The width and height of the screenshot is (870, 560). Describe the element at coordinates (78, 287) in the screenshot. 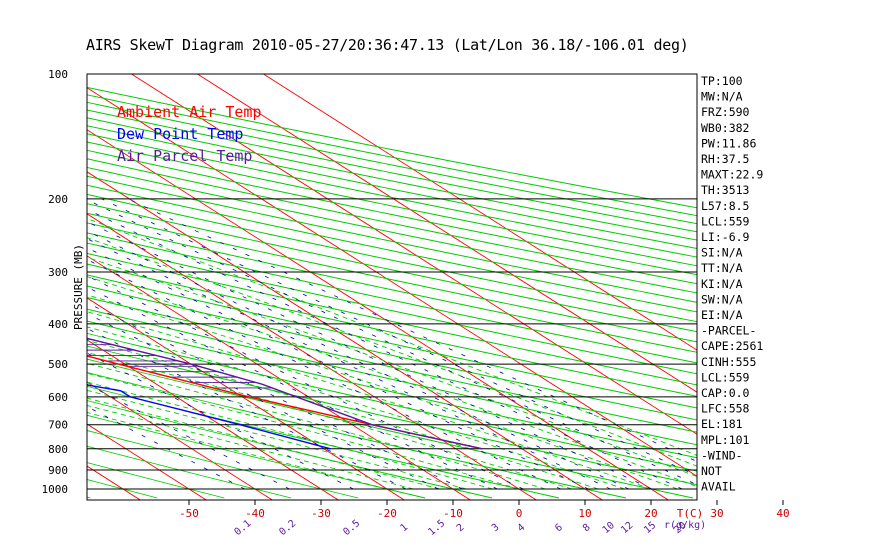

I see `y-axis-label: PRESSURE (MB)` at that location.